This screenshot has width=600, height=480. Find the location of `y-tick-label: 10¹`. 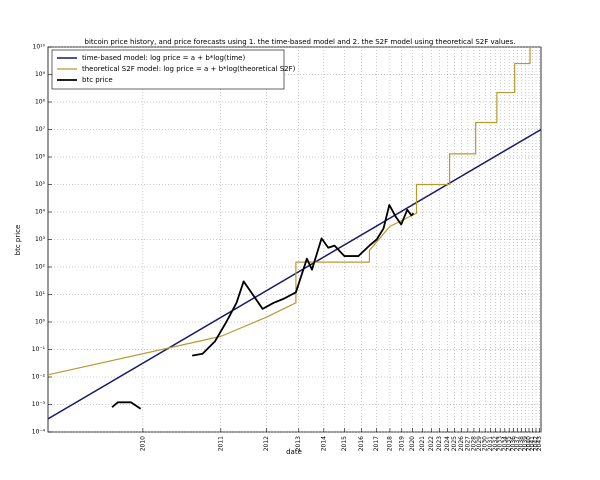

y-tick-label: 10¹ is located at coordinates (40, 294).